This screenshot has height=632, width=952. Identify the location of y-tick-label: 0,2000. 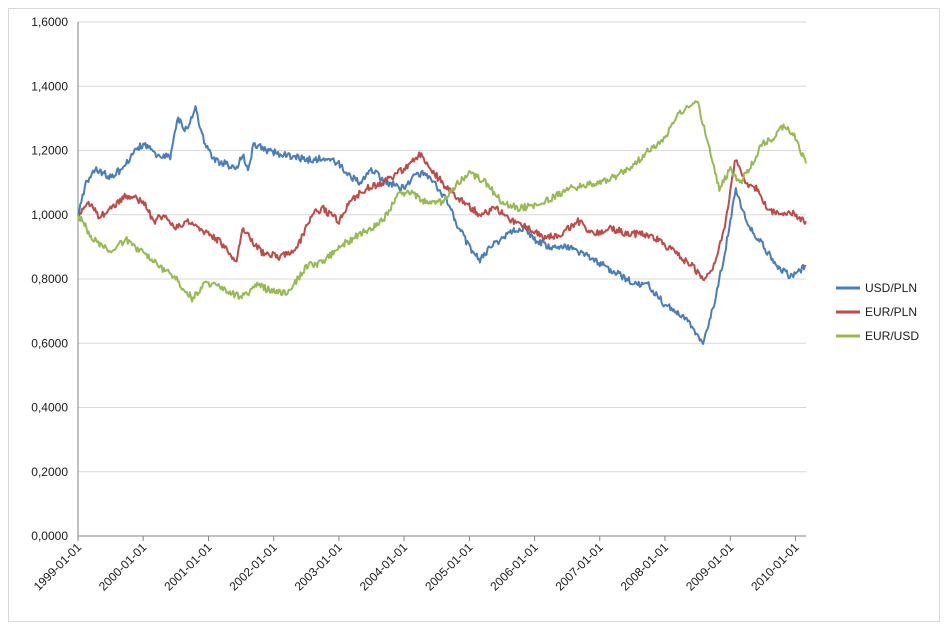
(49, 472).